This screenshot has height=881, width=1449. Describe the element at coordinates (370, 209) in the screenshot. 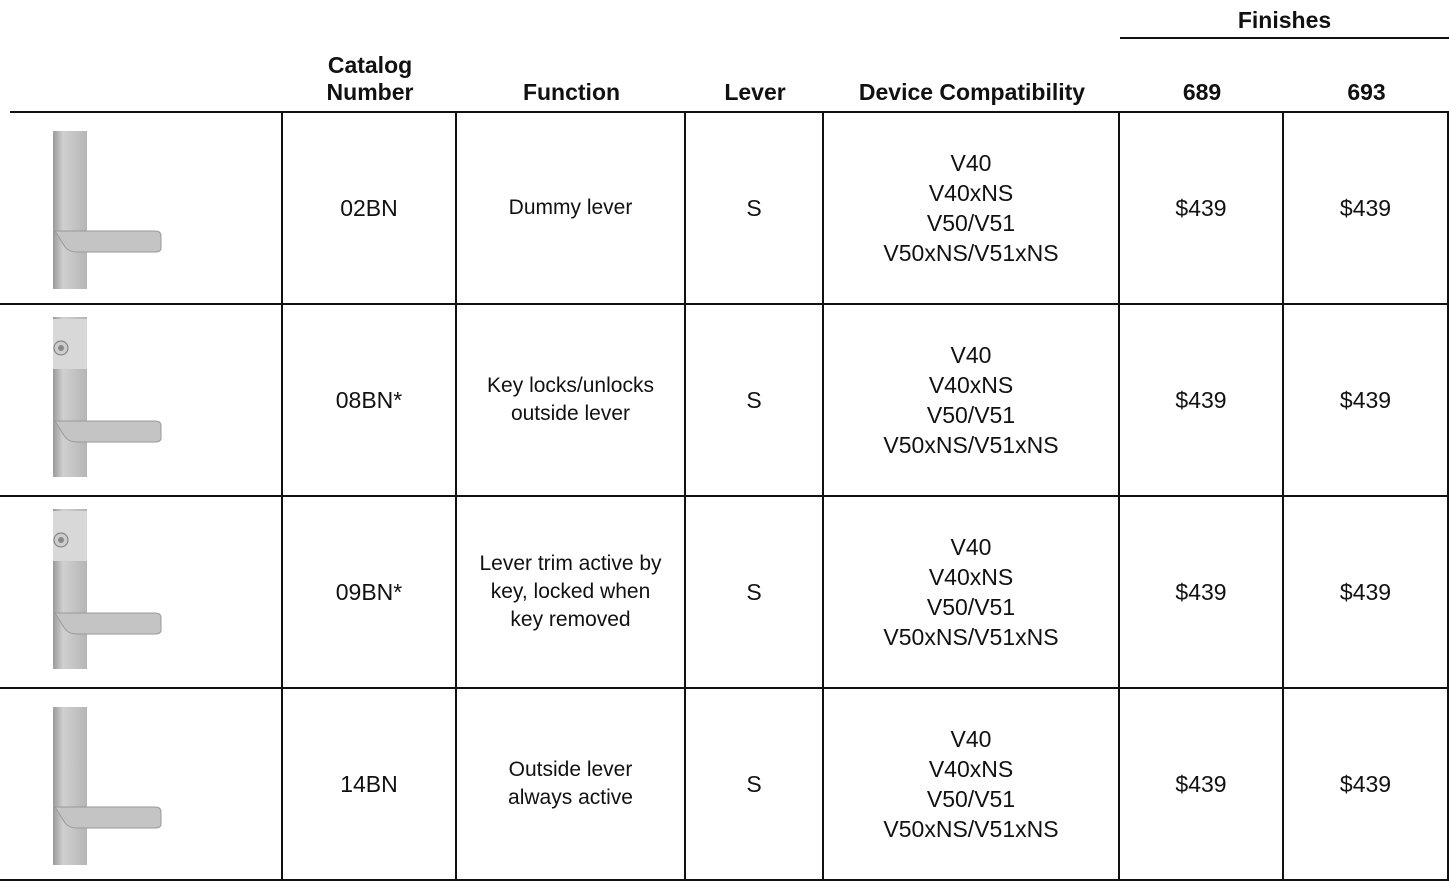

I see `catalog-number: 02BN` at that location.